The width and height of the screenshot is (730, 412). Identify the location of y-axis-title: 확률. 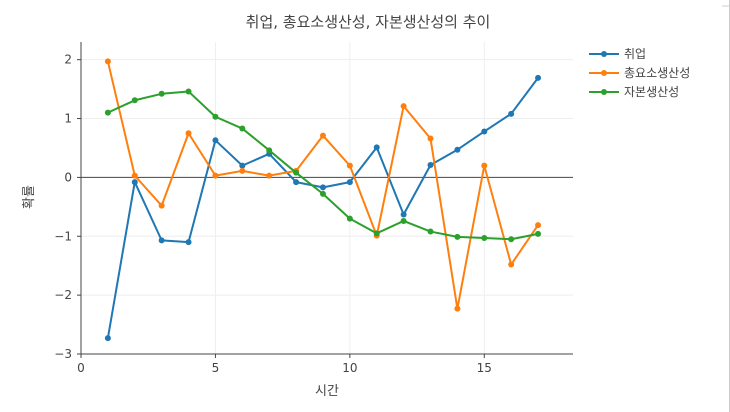
(29, 197).